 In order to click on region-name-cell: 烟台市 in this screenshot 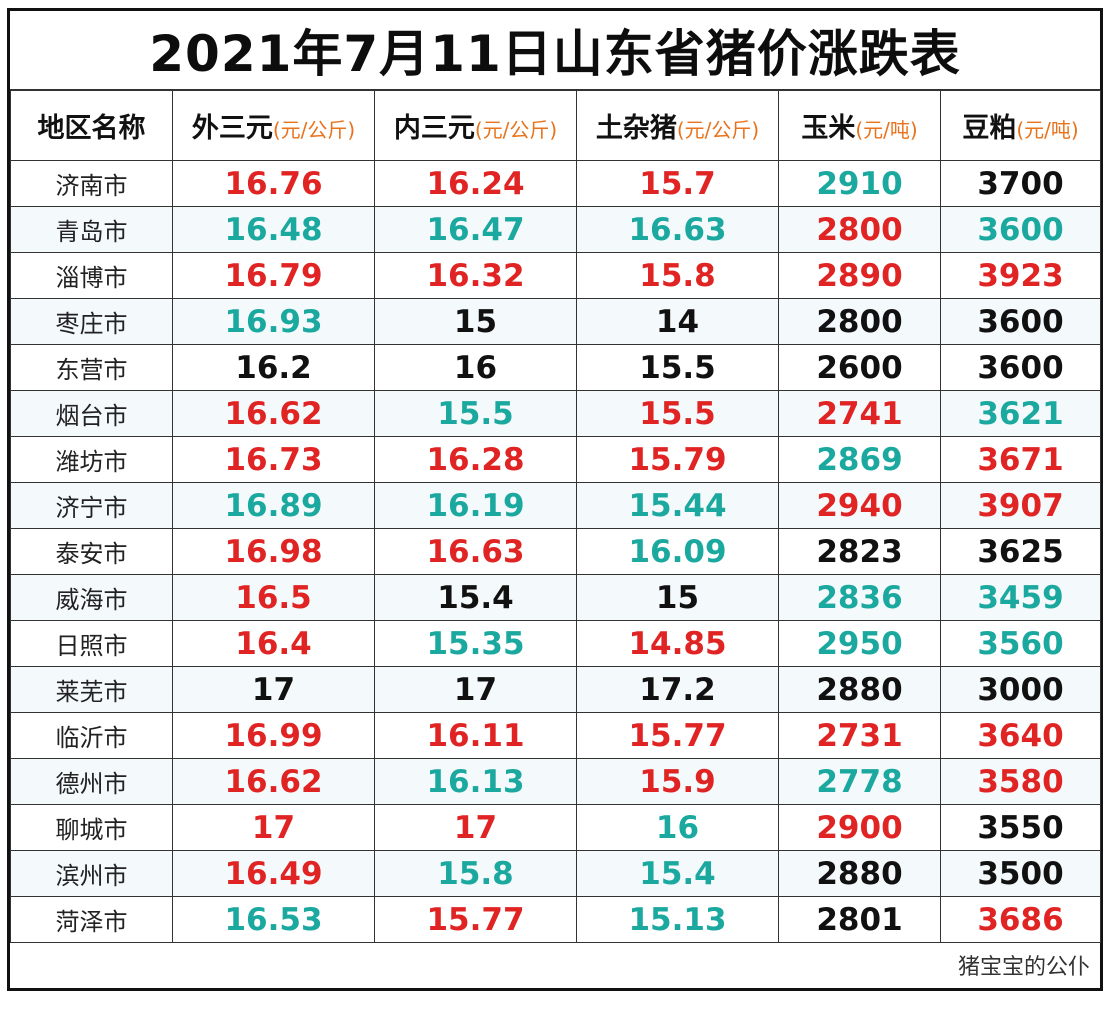, I will do `click(91, 413)`.